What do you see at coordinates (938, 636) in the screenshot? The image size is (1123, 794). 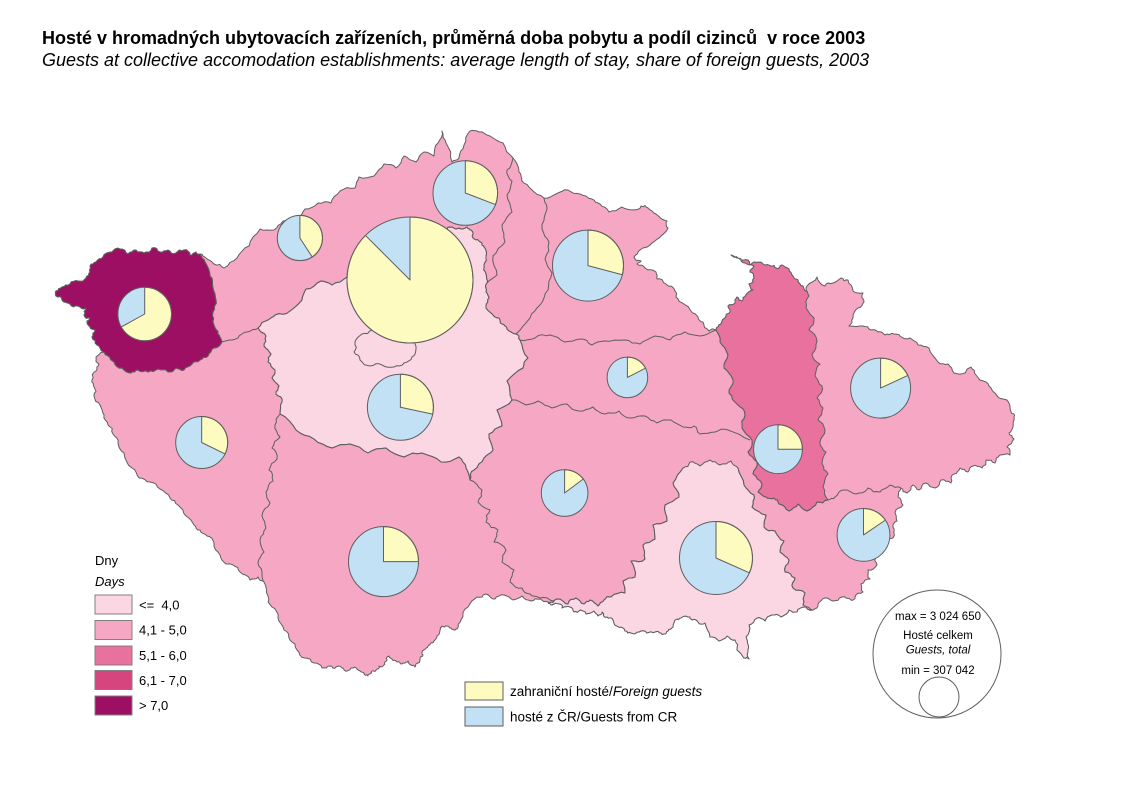 I see `svg-text: Hosté celkem` at bounding box center [938, 636].